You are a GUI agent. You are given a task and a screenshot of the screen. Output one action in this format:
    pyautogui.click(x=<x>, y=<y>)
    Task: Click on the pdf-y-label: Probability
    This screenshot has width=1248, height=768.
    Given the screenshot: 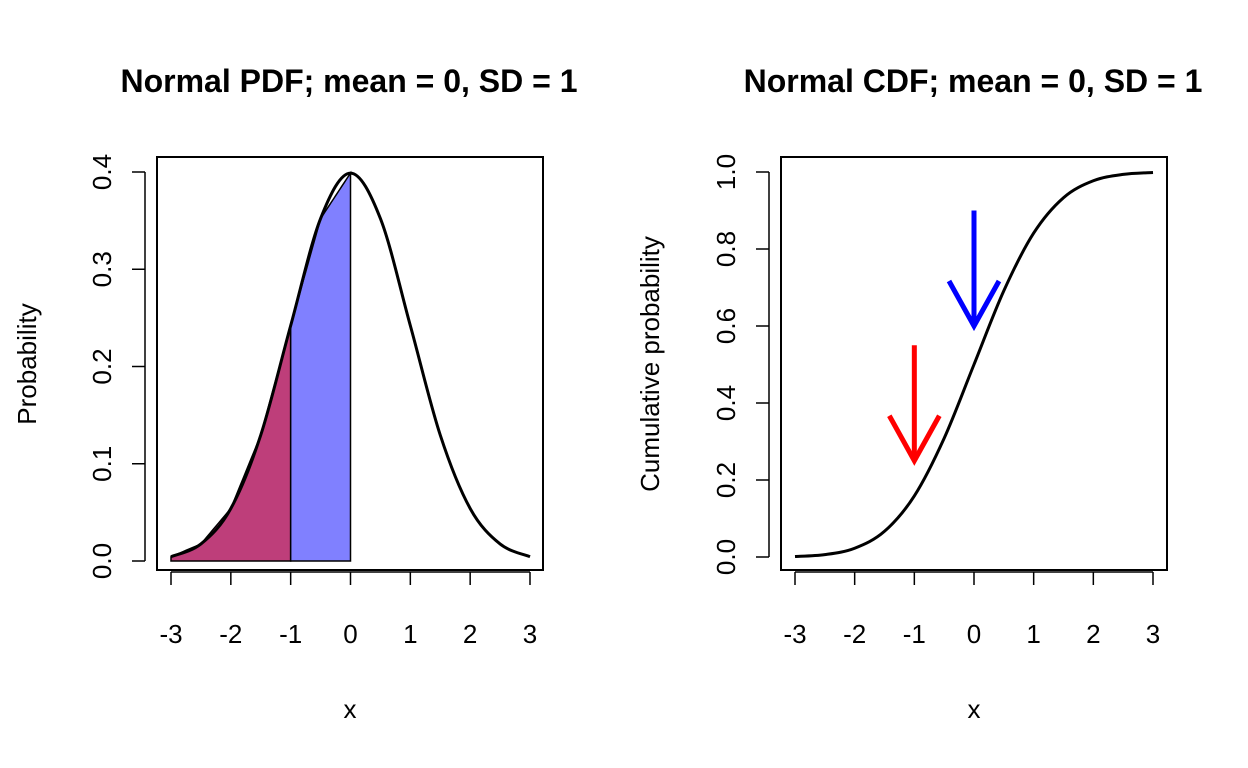 What is the action you would take?
    pyautogui.click(x=27, y=363)
    